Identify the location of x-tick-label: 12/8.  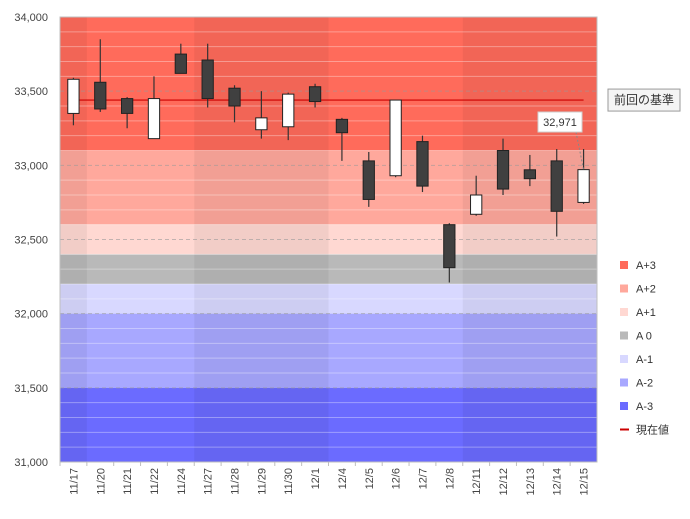
(450, 478).